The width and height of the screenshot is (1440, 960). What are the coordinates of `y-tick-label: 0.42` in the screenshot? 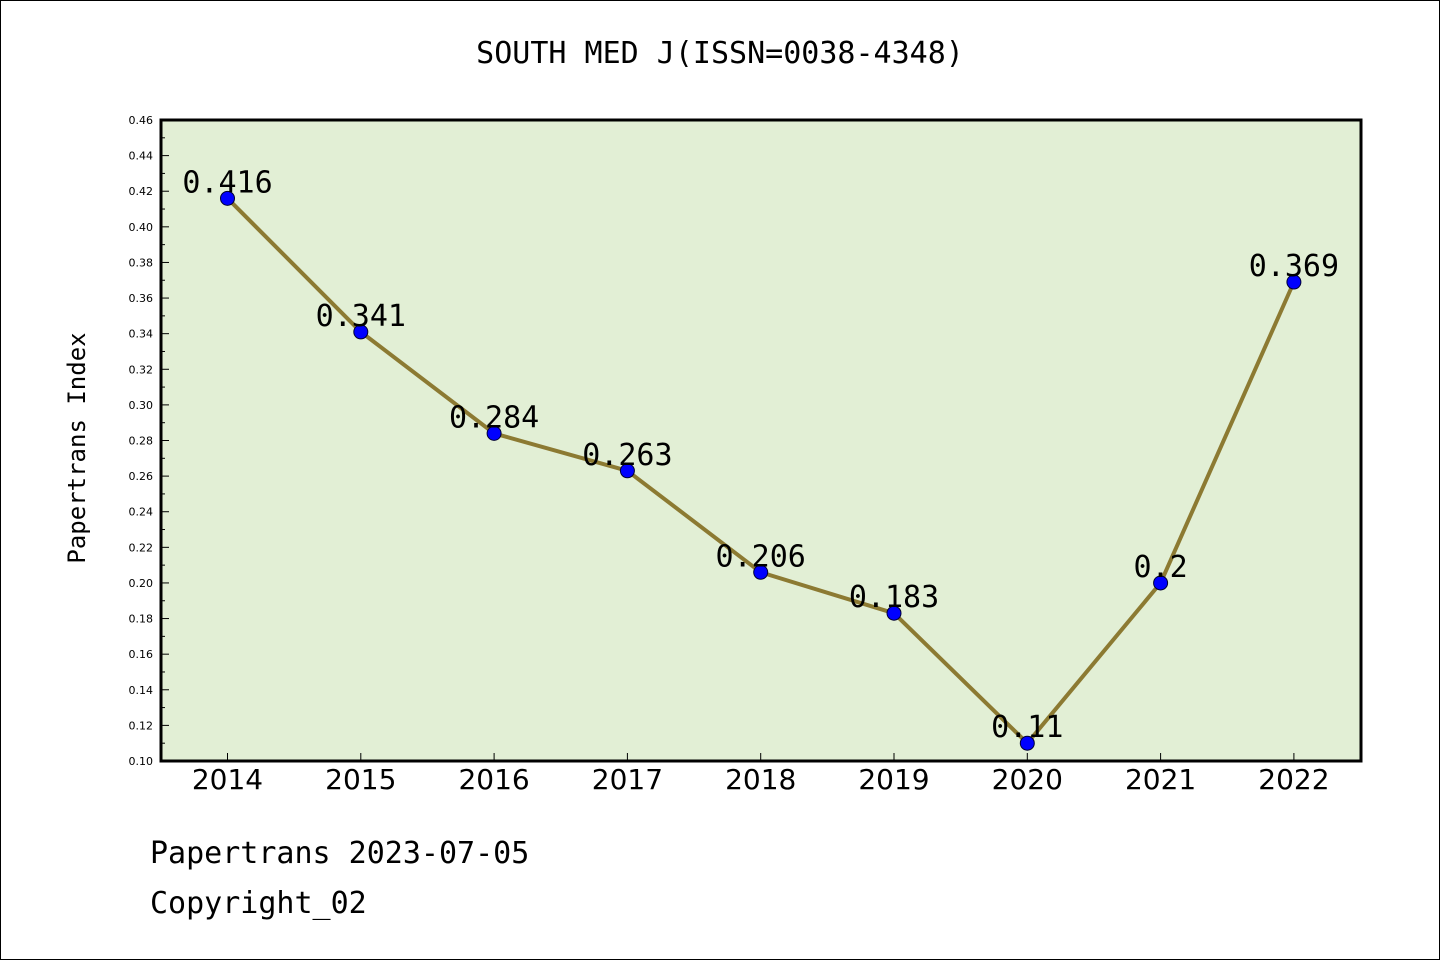 It's located at (141, 191).